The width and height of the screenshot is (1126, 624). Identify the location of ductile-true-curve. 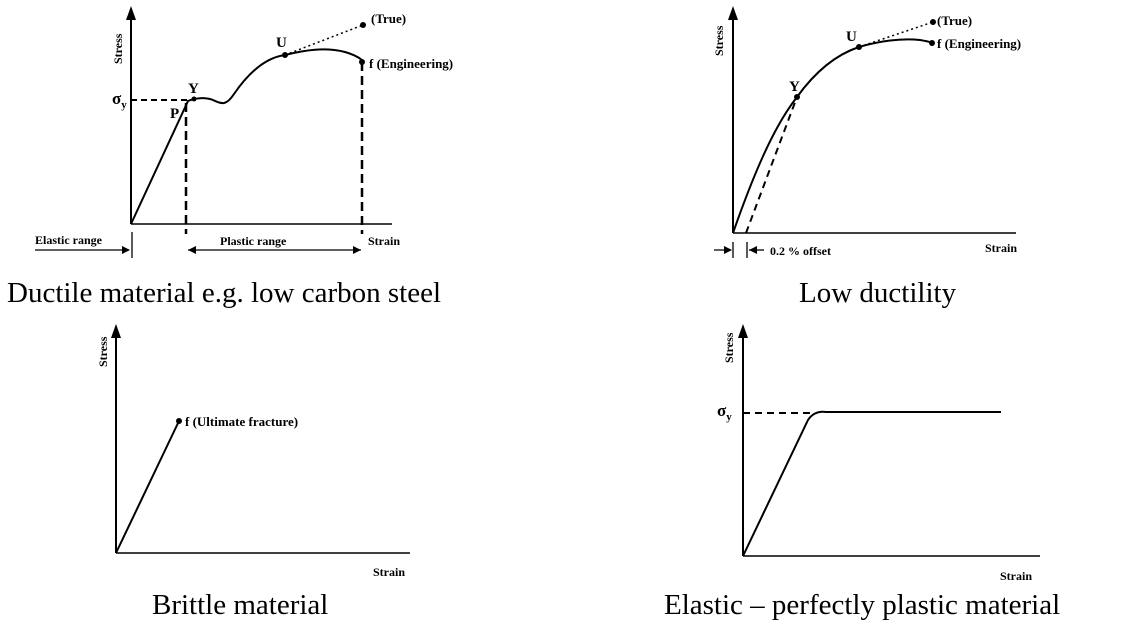
(324, 40).